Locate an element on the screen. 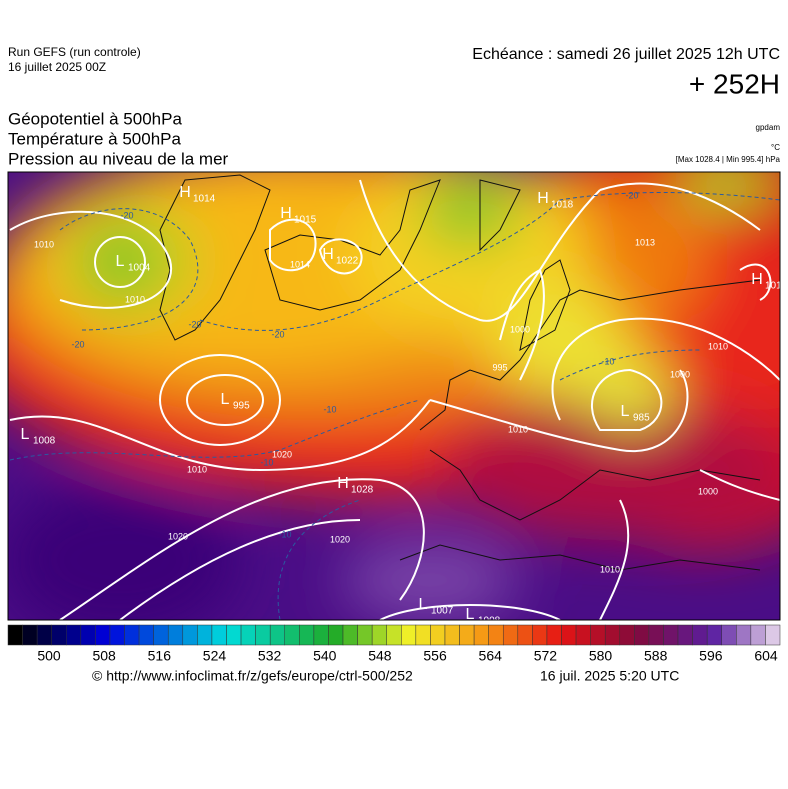 The width and height of the screenshot is (788, 789). field-3: Pression au niveau de la mer is located at coordinates (118, 158).